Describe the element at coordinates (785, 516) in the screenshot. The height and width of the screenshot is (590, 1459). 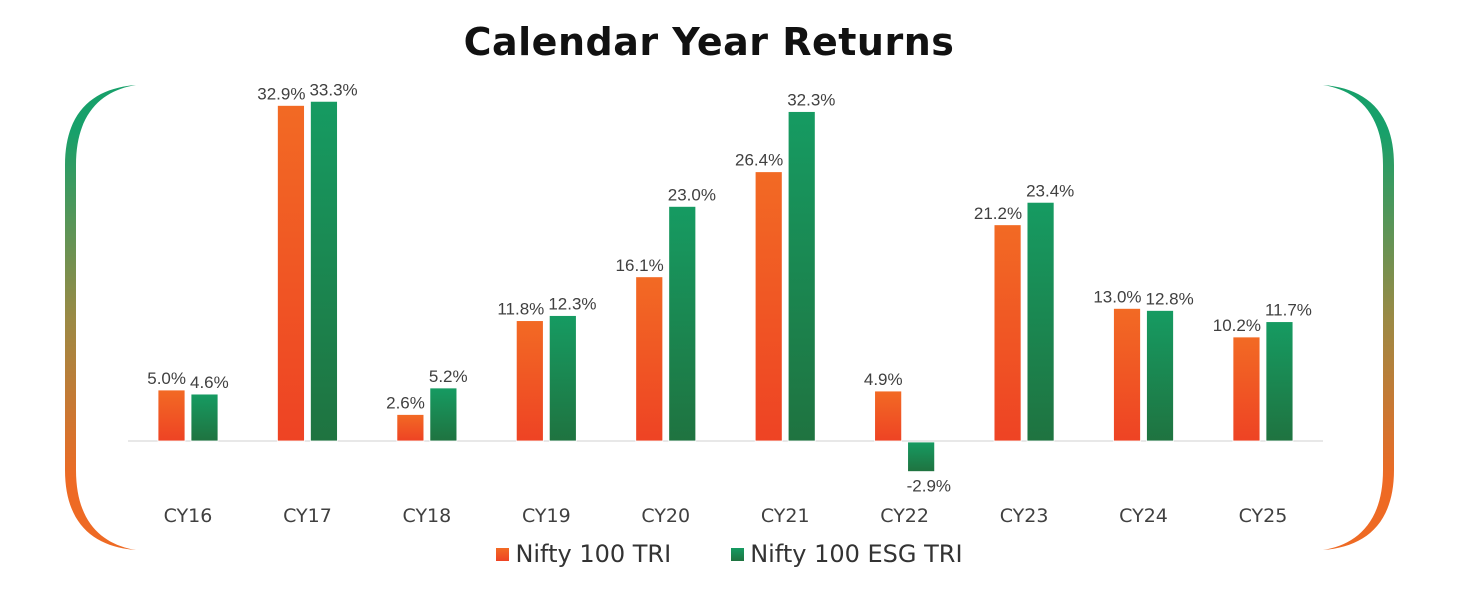
I see `x-tick-label: CY21` at that location.